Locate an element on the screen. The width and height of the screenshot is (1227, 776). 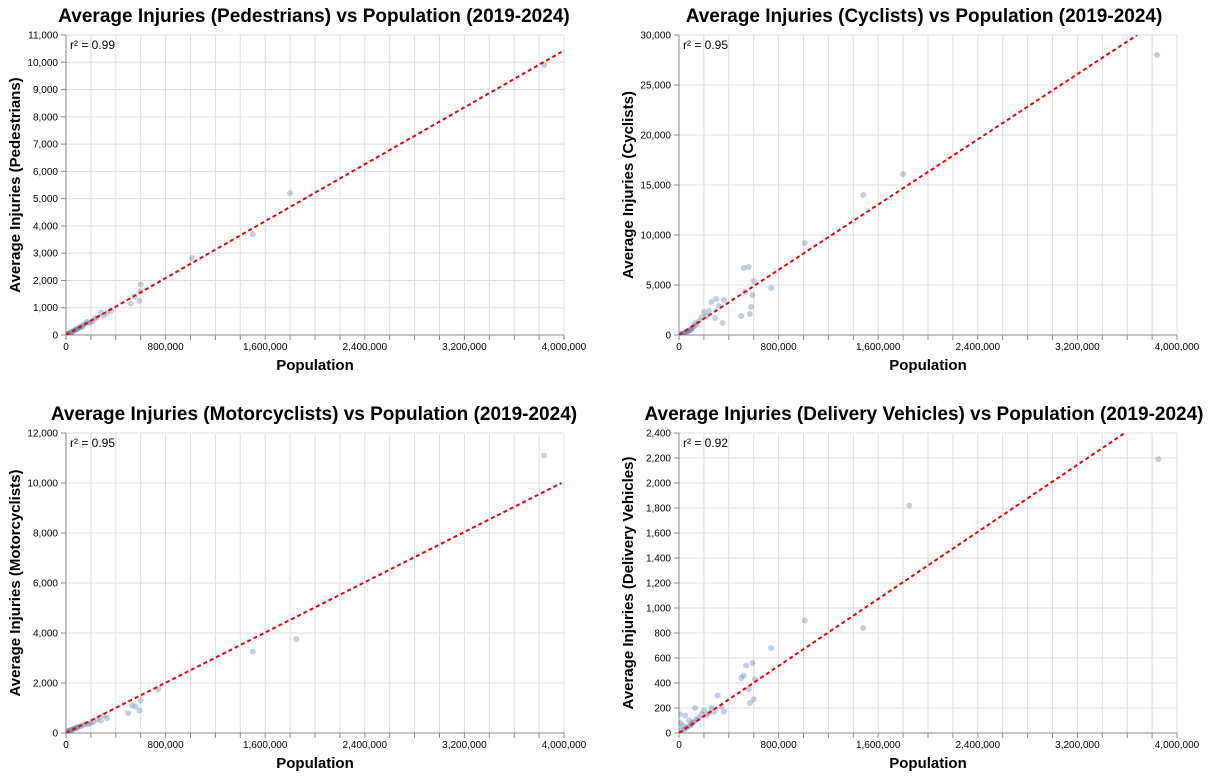
y-tick-label: 400 is located at coordinates (662, 684).